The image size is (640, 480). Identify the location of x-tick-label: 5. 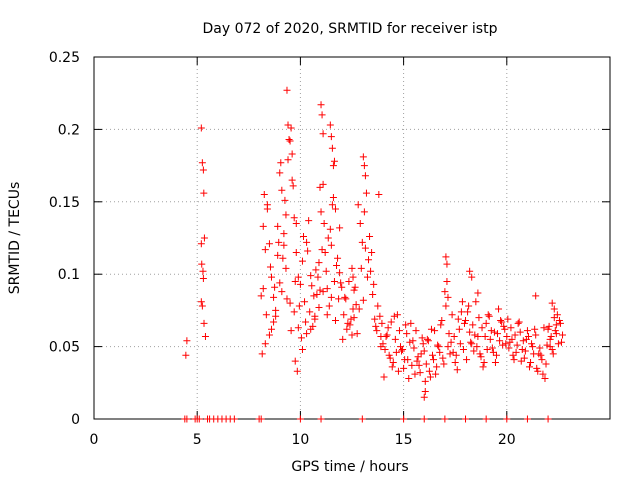
(197, 440).